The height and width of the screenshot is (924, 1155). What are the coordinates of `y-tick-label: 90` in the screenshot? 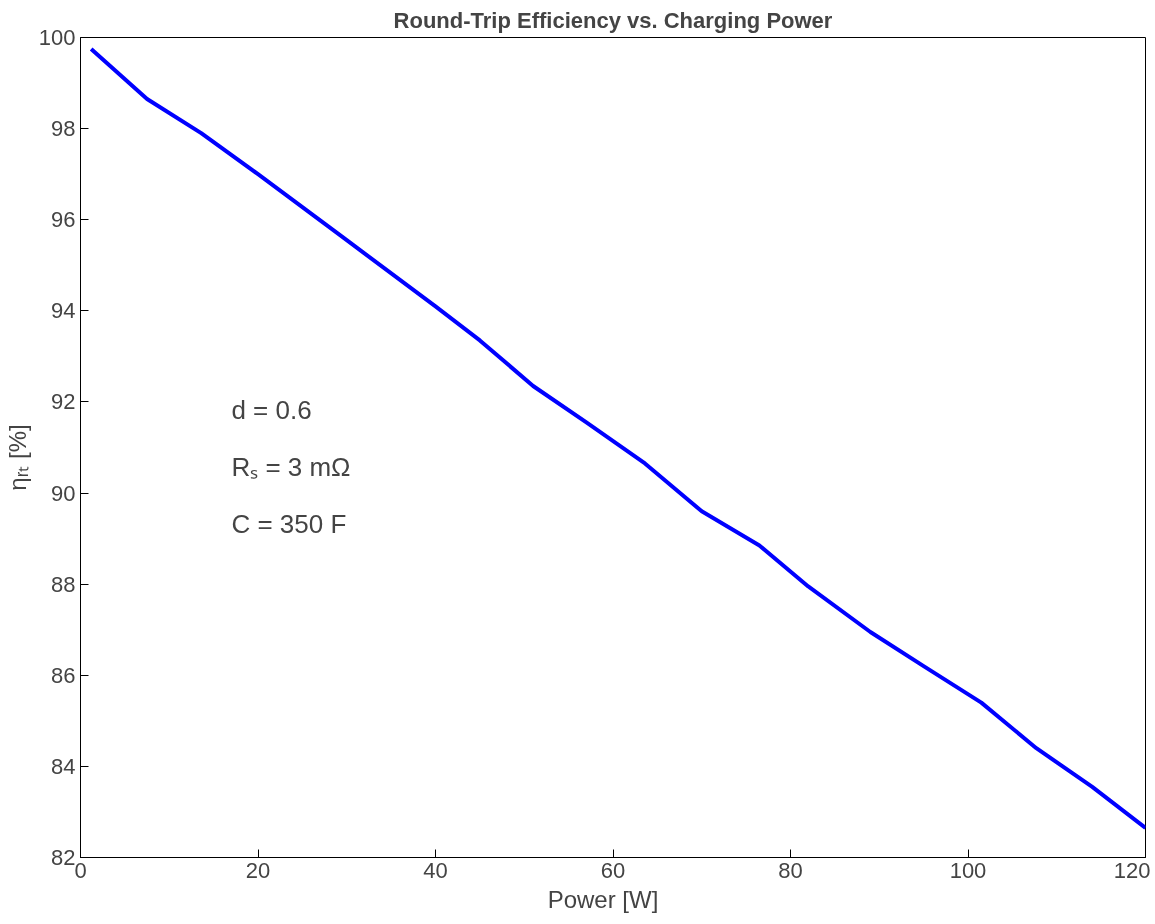 It's located at (63, 493).